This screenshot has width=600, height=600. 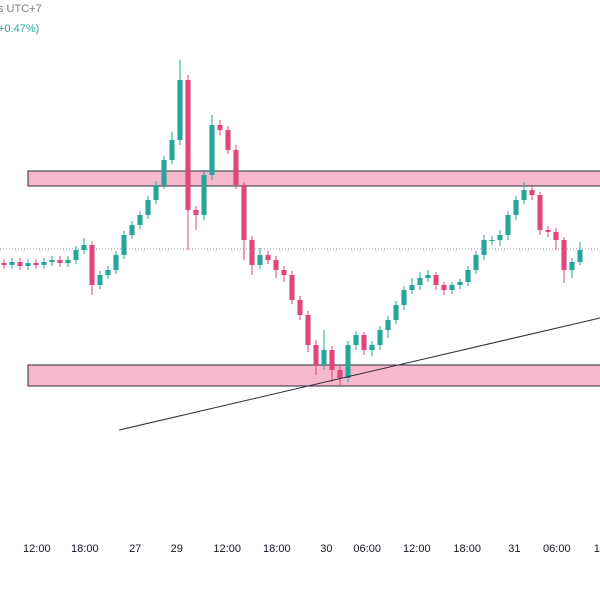 I want to click on change-label: +0.47%), so click(x=19, y=29).